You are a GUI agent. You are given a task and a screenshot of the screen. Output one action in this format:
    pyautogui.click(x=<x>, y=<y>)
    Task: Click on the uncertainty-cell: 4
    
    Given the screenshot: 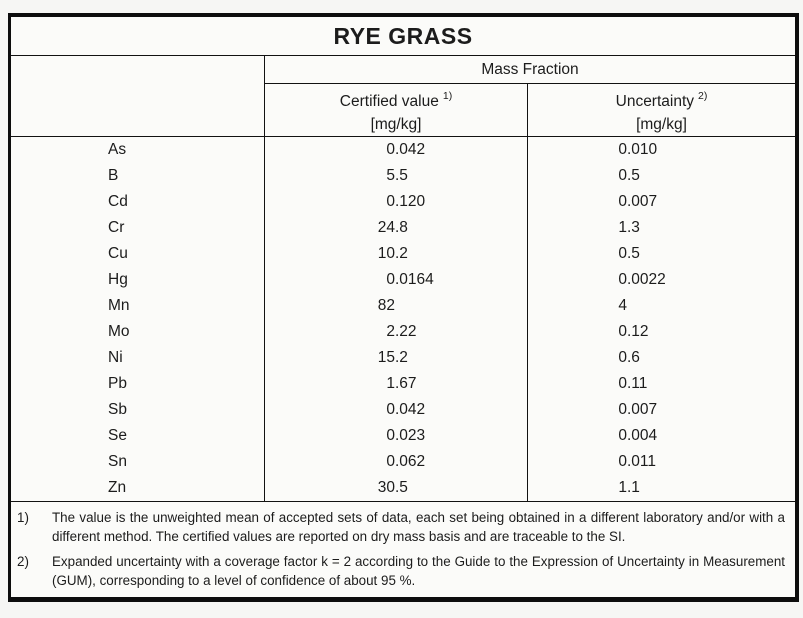 What is the action you would take?
    pyautogui.click(x=661, y=306)
    